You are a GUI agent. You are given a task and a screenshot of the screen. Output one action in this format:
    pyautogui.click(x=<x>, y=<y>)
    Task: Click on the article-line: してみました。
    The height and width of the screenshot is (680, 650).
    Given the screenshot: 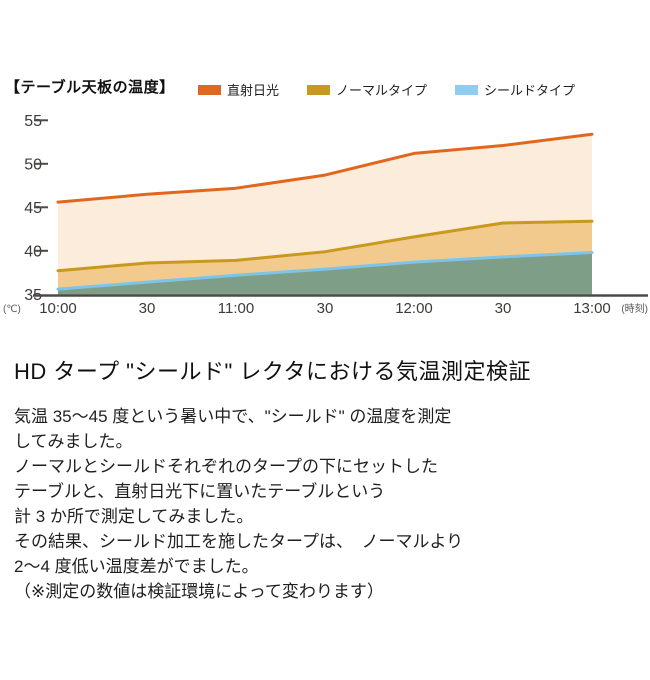 What is the action you would take?
    pyautogui.click(x=73, y=441)
    